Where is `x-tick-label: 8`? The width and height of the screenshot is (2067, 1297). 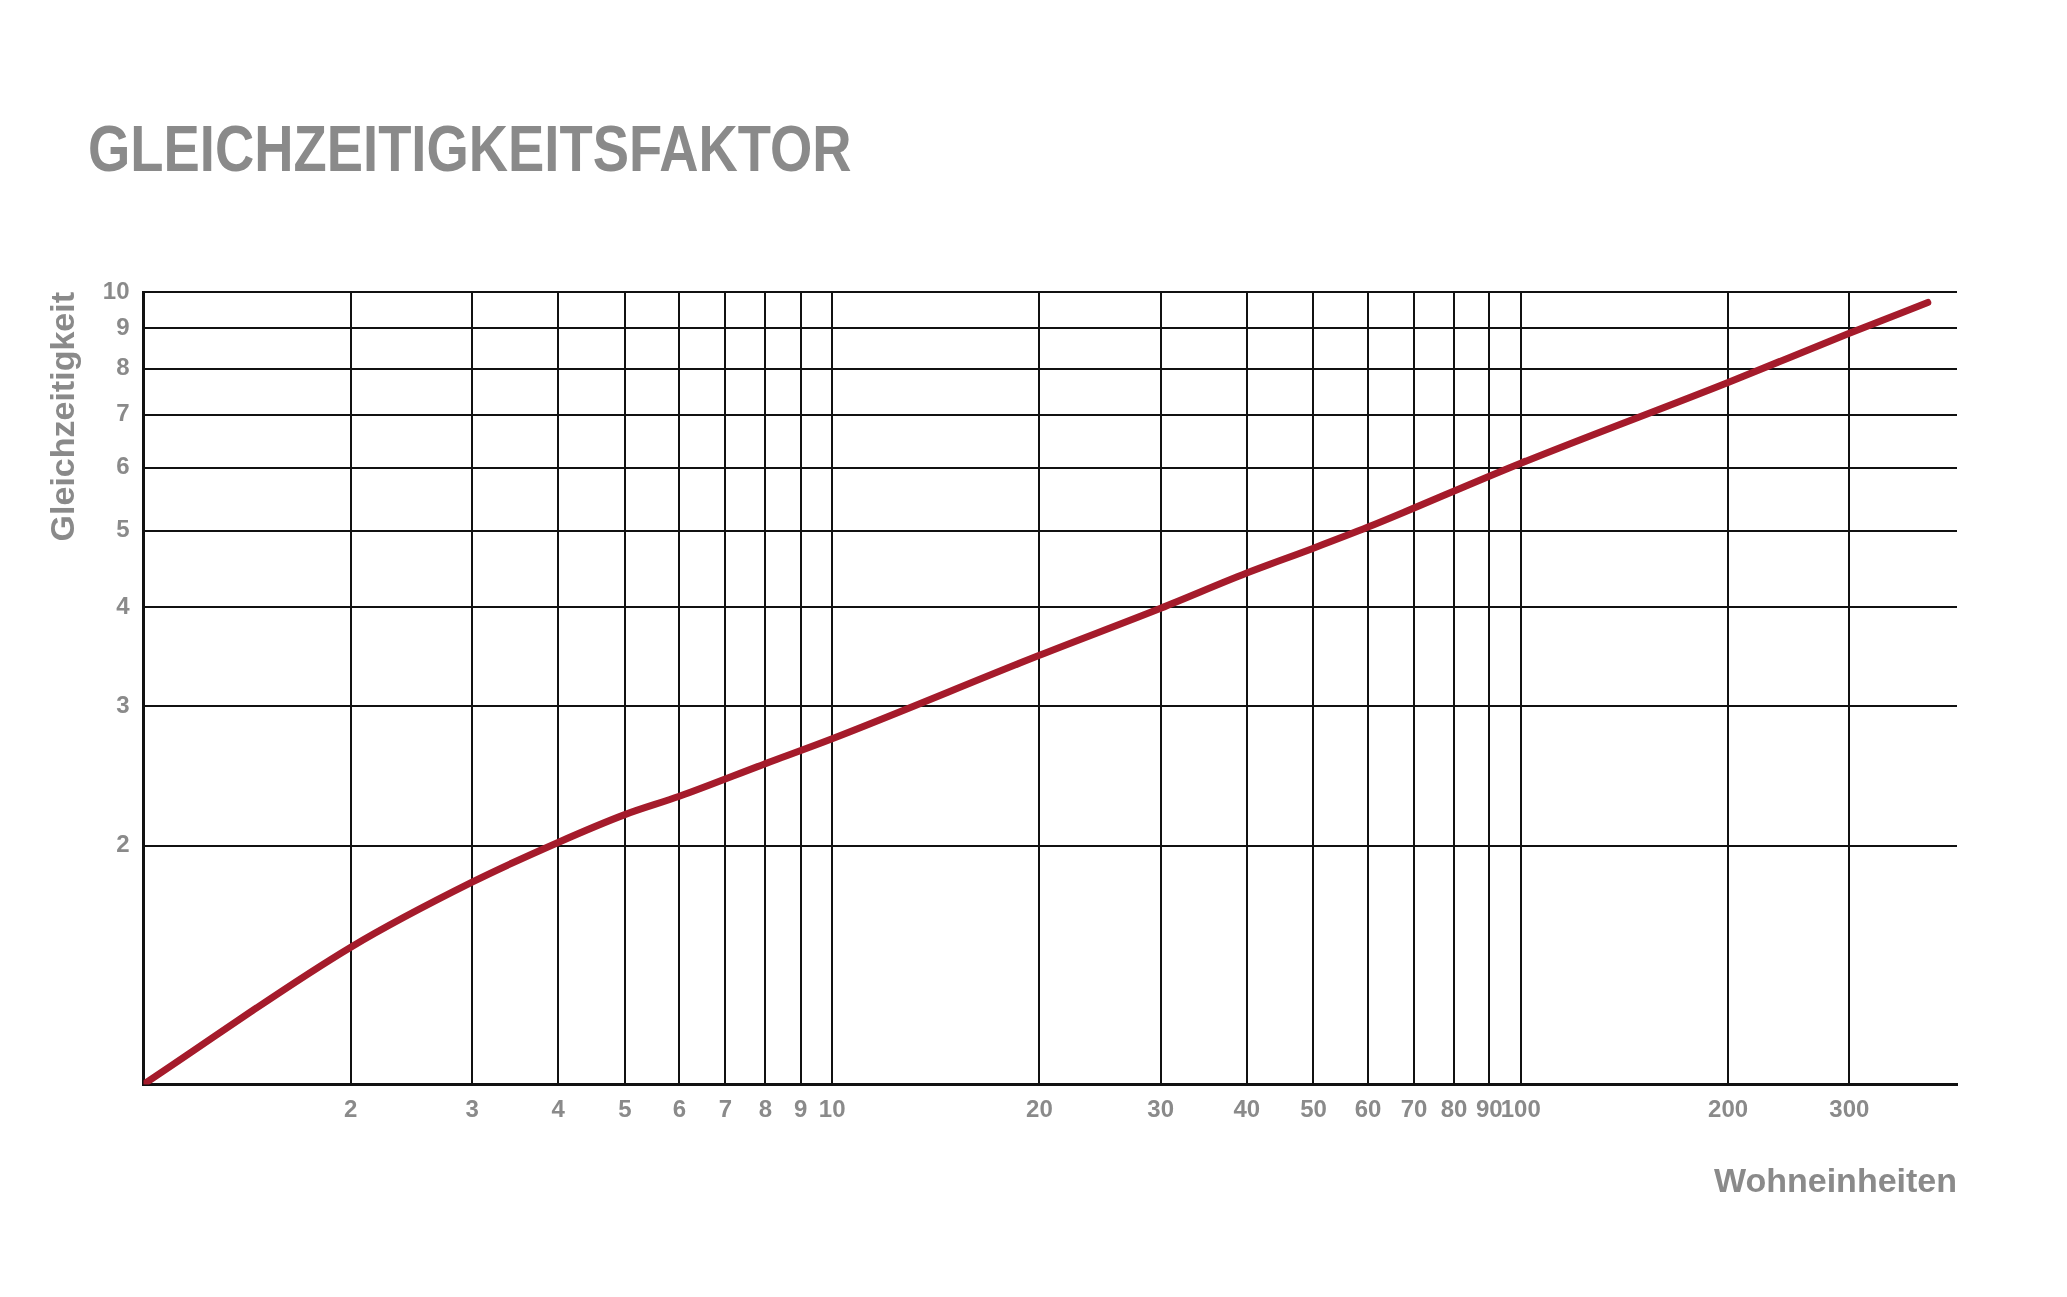
x-tick-label: 8 is located at coordinates (765, 1109).